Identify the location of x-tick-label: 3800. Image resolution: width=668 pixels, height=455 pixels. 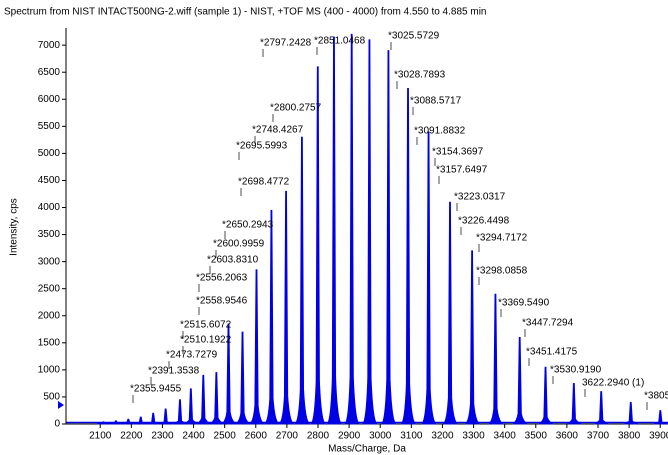
(629, 436).